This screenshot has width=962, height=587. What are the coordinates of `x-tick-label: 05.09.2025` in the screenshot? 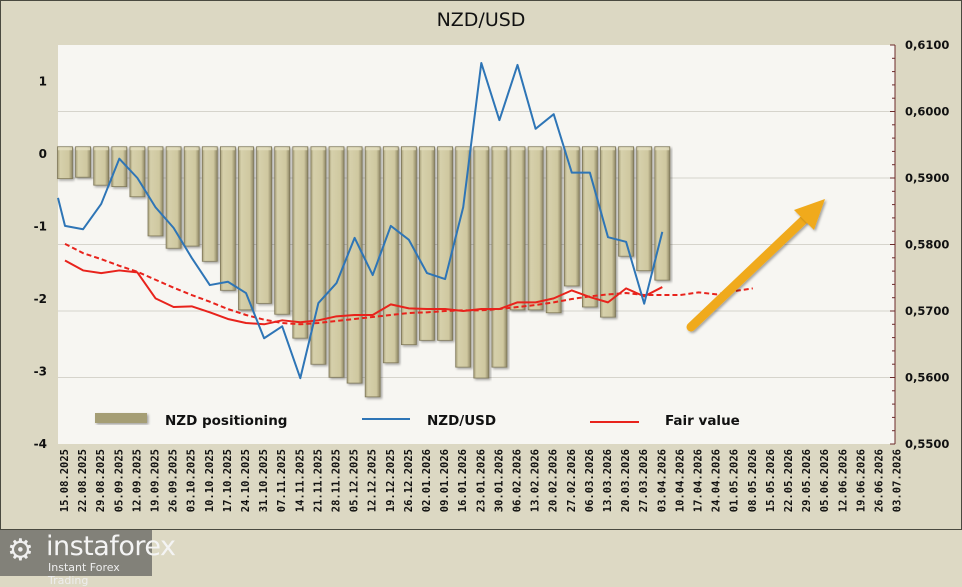 It's located at (119, 480).